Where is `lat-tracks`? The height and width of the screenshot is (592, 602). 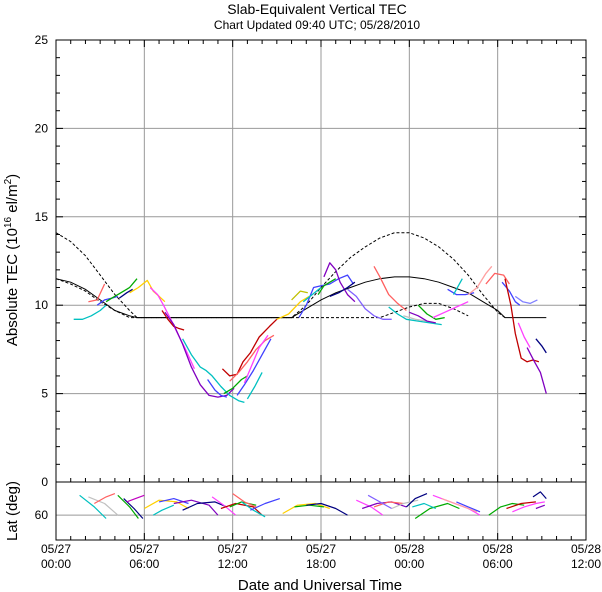
lat-tracks is located at coordinates (313, 505).